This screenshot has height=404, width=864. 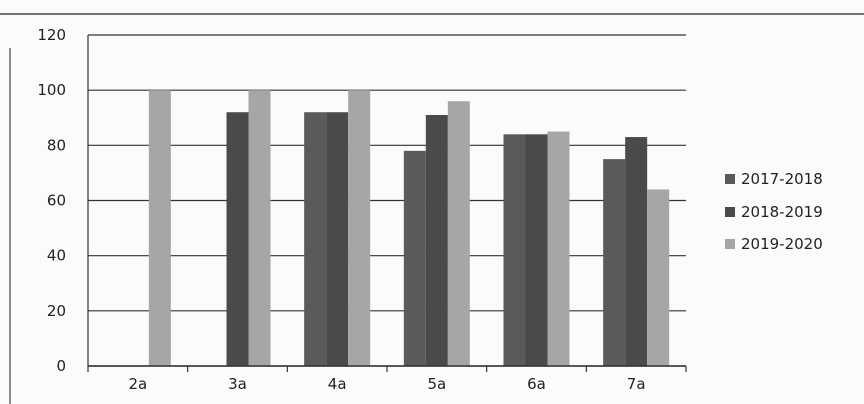 I want to click on bar-5a-2019-2020, so click(x=458, y=233).